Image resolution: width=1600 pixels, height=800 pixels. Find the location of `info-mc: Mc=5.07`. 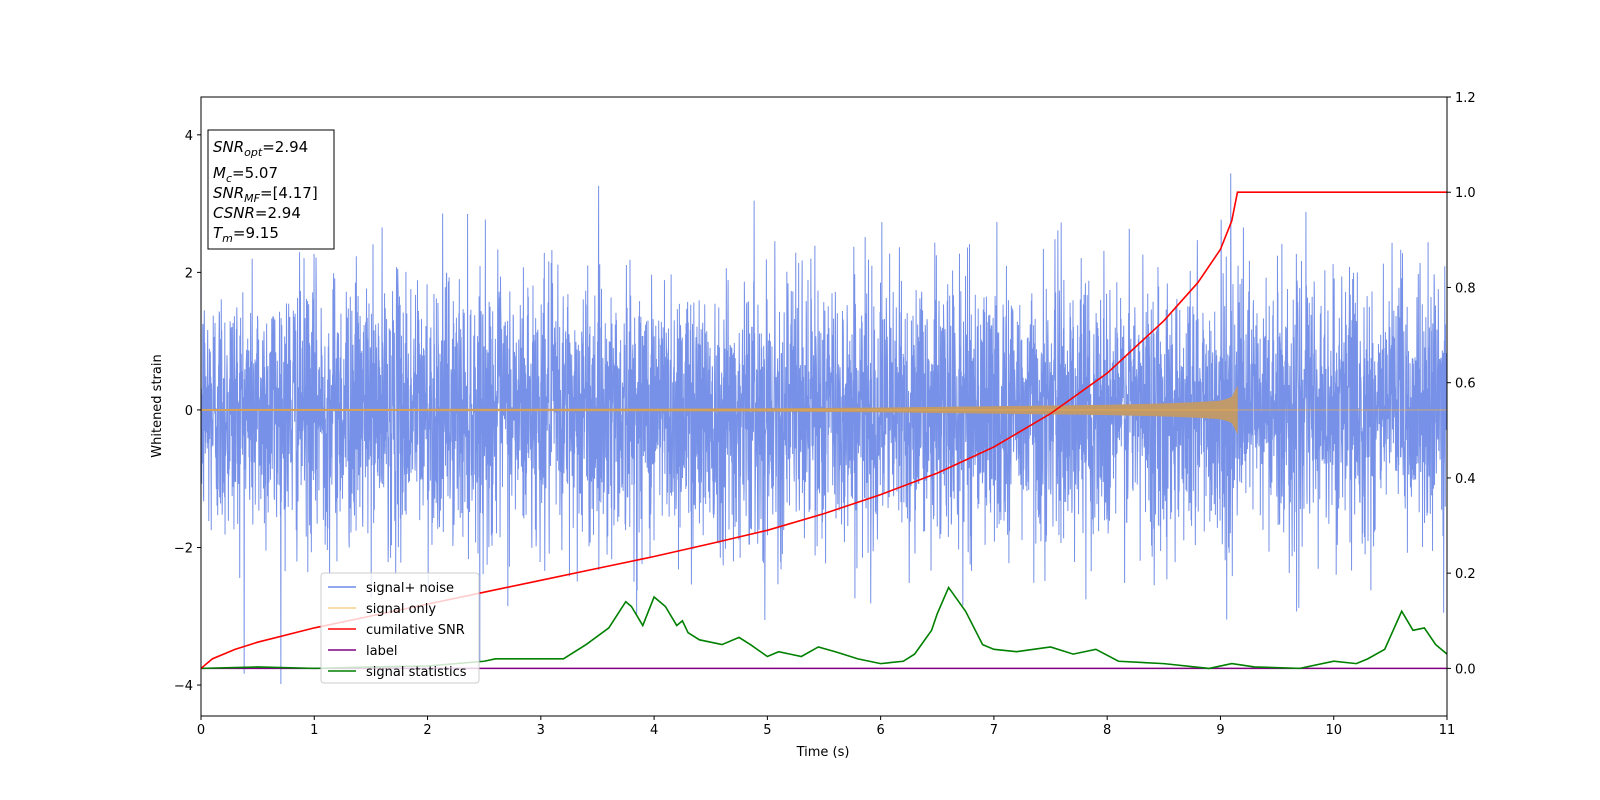

info-mc: Mc=5.07 is located at coordinates (245, 174).